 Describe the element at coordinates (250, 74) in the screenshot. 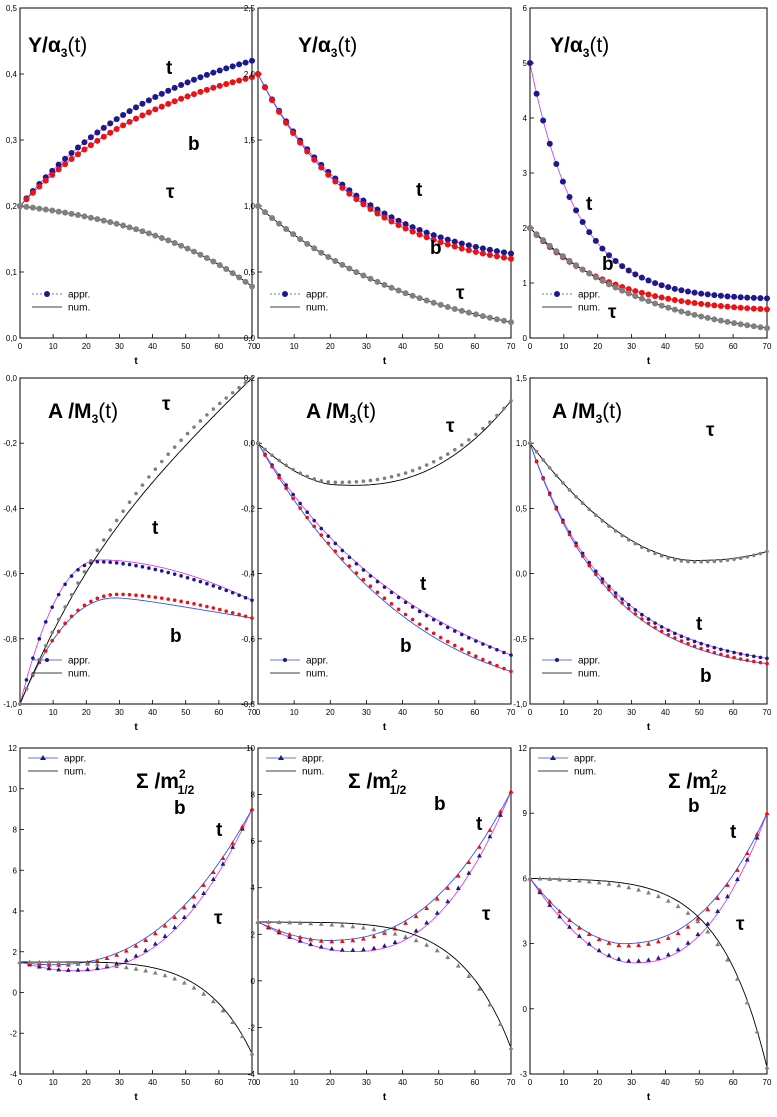

I see `y-tick-label: 2,0` at that location.